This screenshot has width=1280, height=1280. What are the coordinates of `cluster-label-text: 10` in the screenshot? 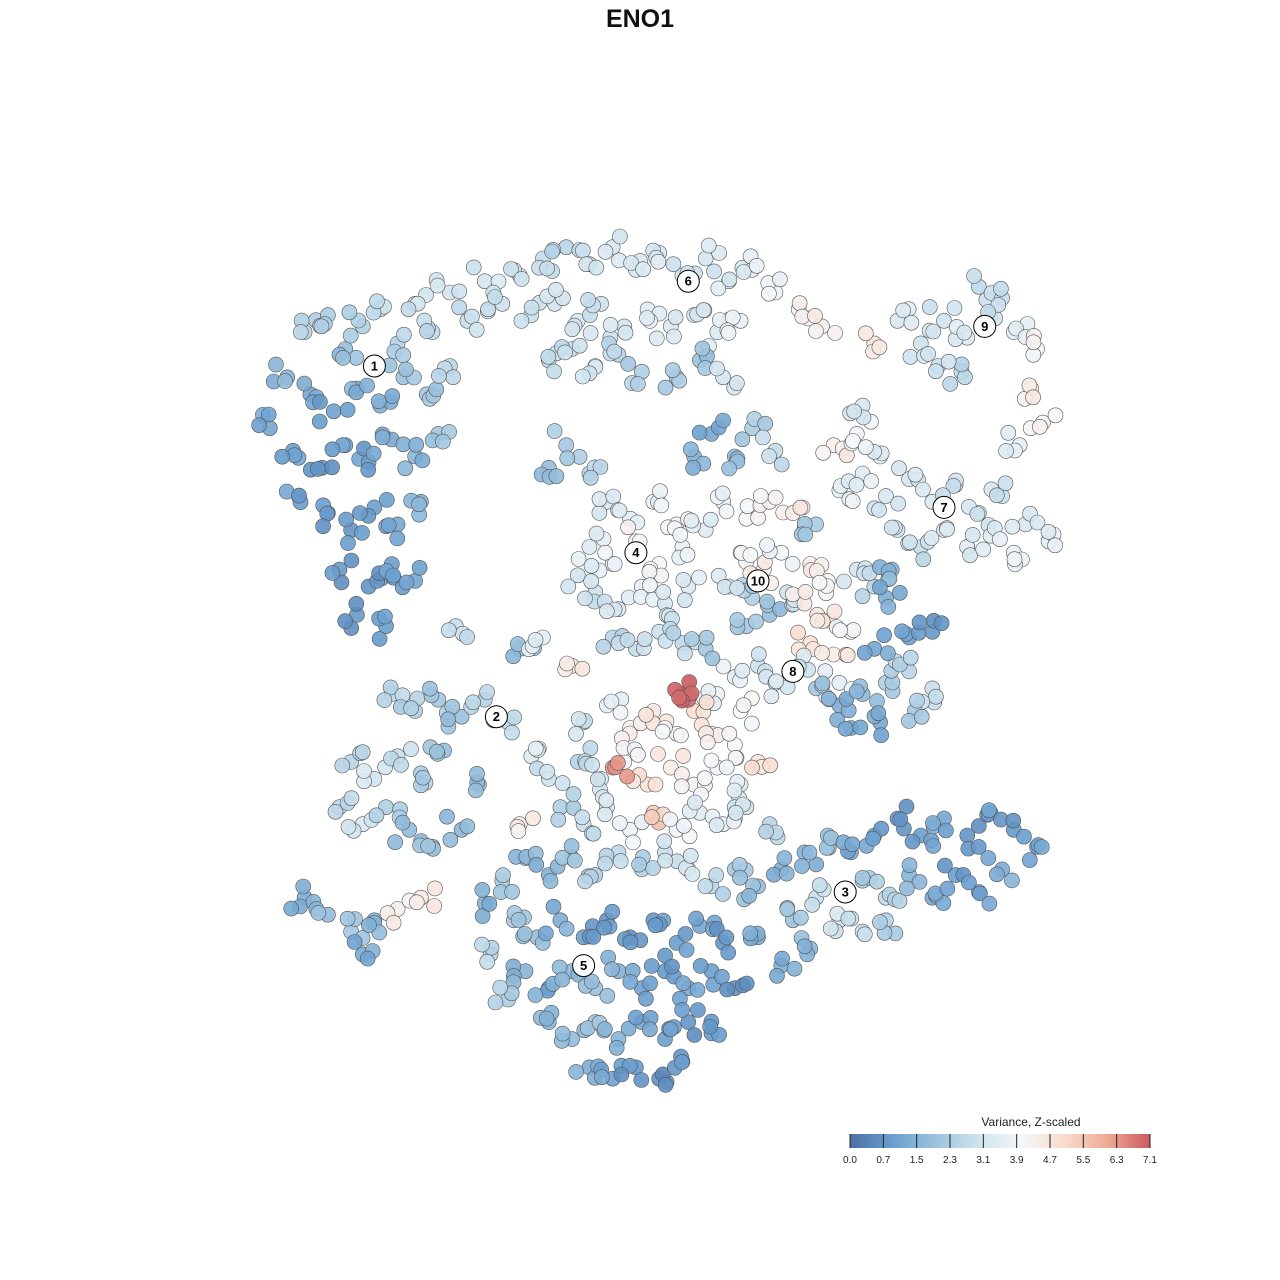 It's located at (758, 580).